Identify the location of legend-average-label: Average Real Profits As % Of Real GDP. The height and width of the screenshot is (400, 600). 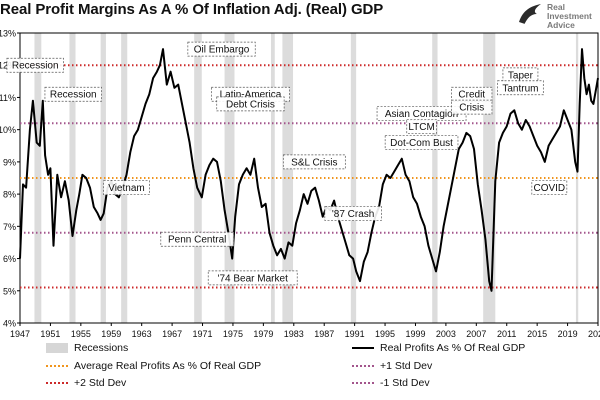
(168, 366).